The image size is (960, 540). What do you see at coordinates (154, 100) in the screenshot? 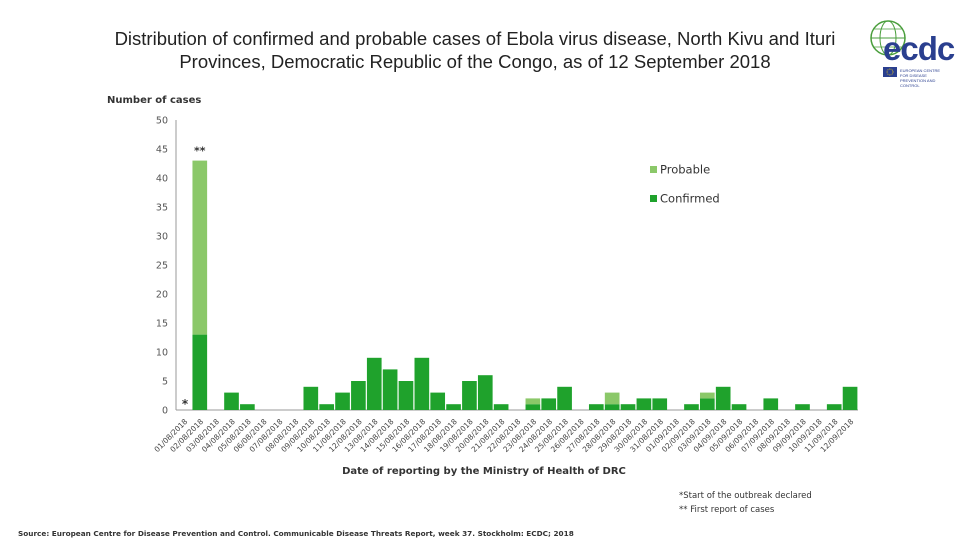
I see `y-axis-title: Number of cases` at bounding box center [154, 100].